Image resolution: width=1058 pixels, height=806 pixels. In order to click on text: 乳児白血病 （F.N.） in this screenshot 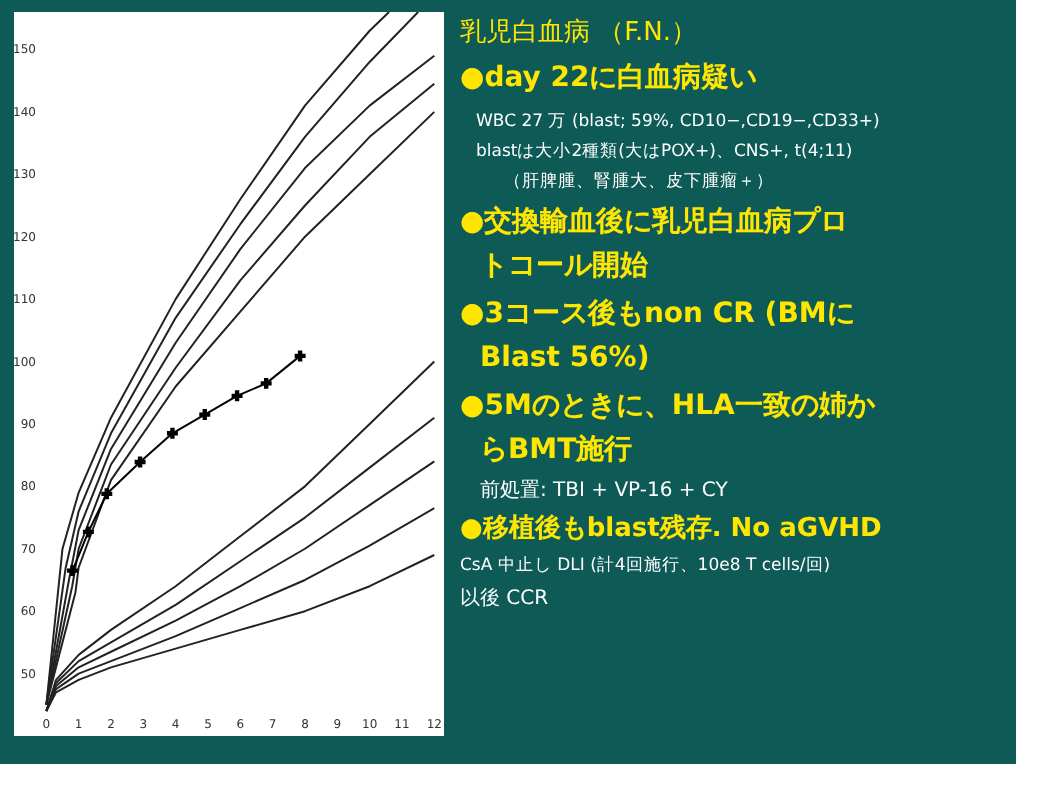, I will do `click(579, 33)`.